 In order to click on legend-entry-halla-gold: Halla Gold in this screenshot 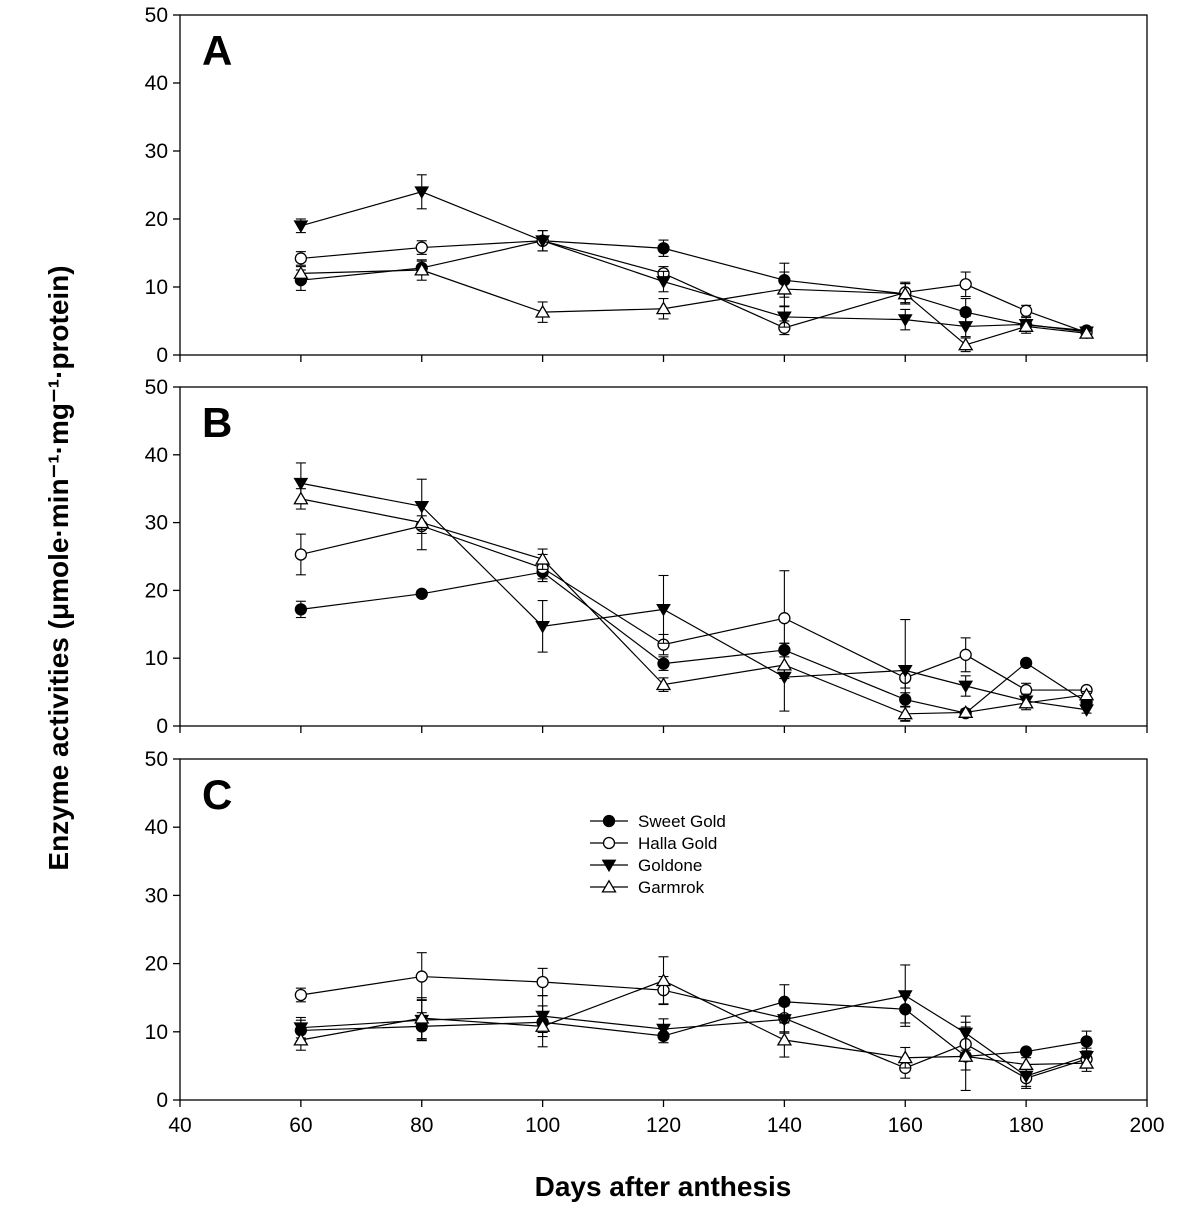, I will do `click(653, 843)`.